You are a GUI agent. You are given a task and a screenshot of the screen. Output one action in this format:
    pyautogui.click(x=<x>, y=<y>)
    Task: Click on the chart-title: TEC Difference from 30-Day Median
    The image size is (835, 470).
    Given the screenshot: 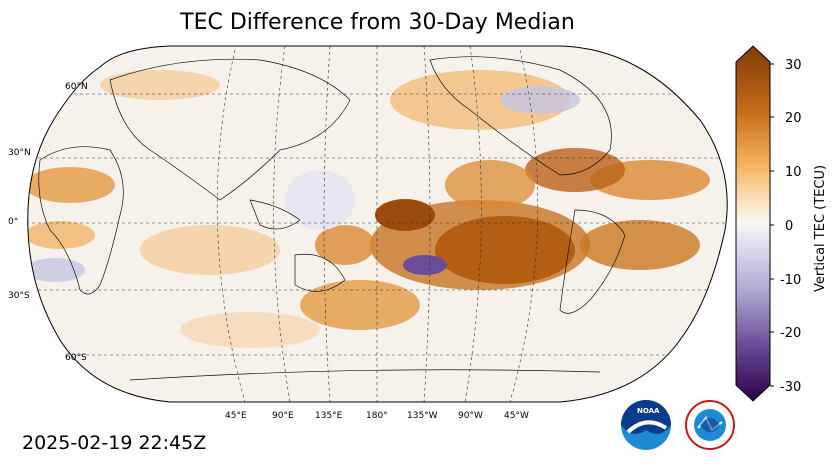 What is the action you would take?
    pyautogui.click(x=377, y=22)
    